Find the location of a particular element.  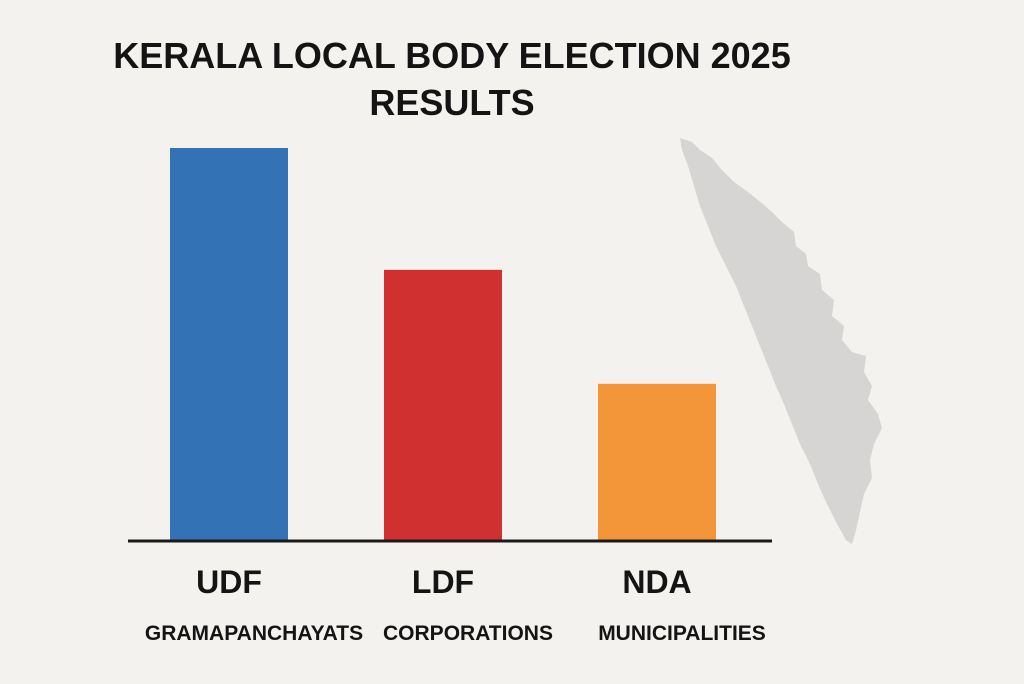

category-label-nda: NDA is located at coordinates (656, 582).